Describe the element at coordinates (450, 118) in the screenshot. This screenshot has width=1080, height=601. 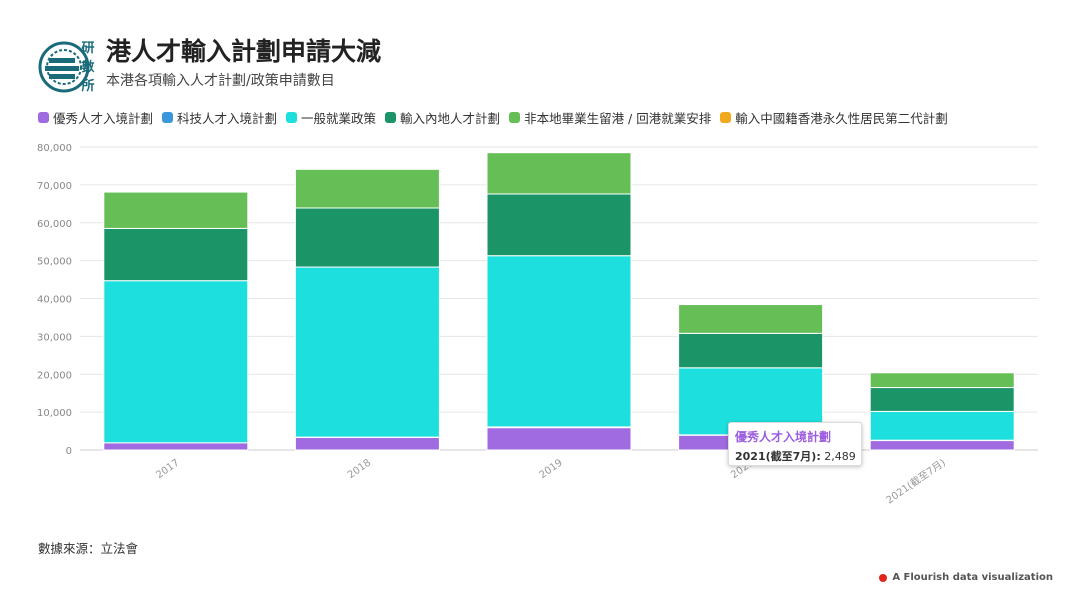
I see `legend-label: 輸入內地人才計劃` at that location.